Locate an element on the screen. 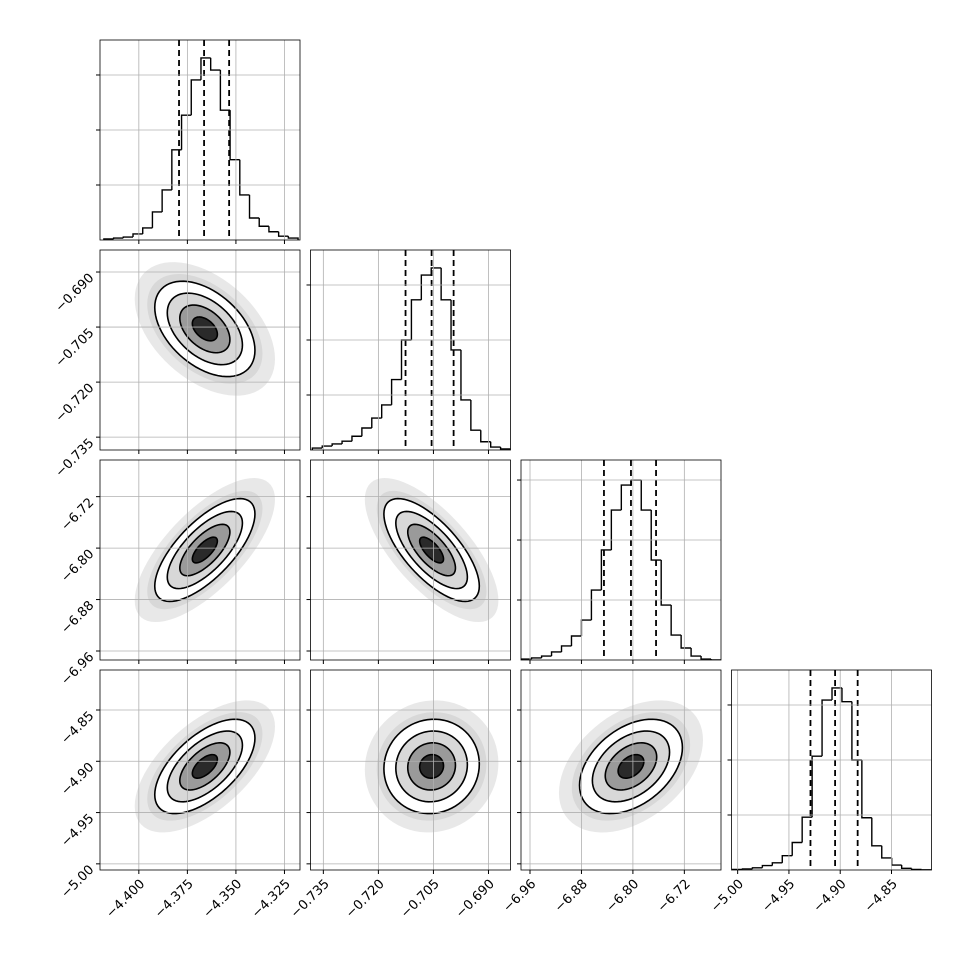  x-tick-label: −4.375 is located at coordinates (174, 899).